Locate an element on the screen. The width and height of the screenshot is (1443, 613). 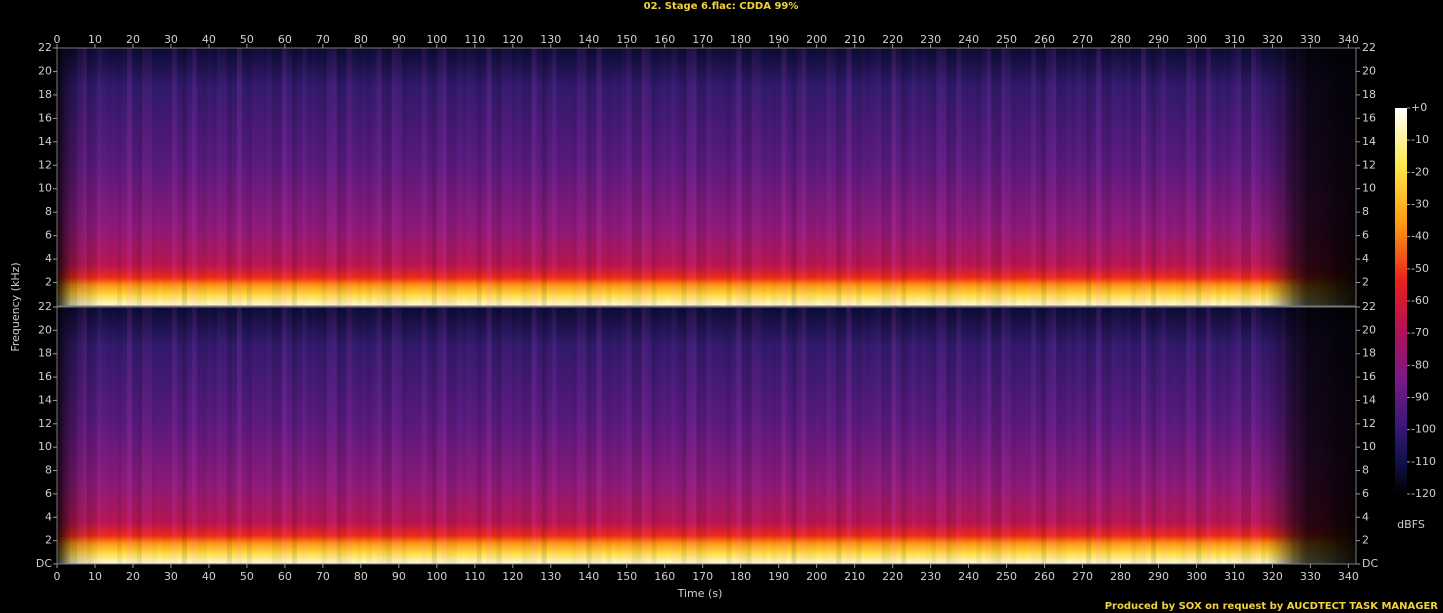
x-tick-label: 290 is located at coordinates (1158, 39).